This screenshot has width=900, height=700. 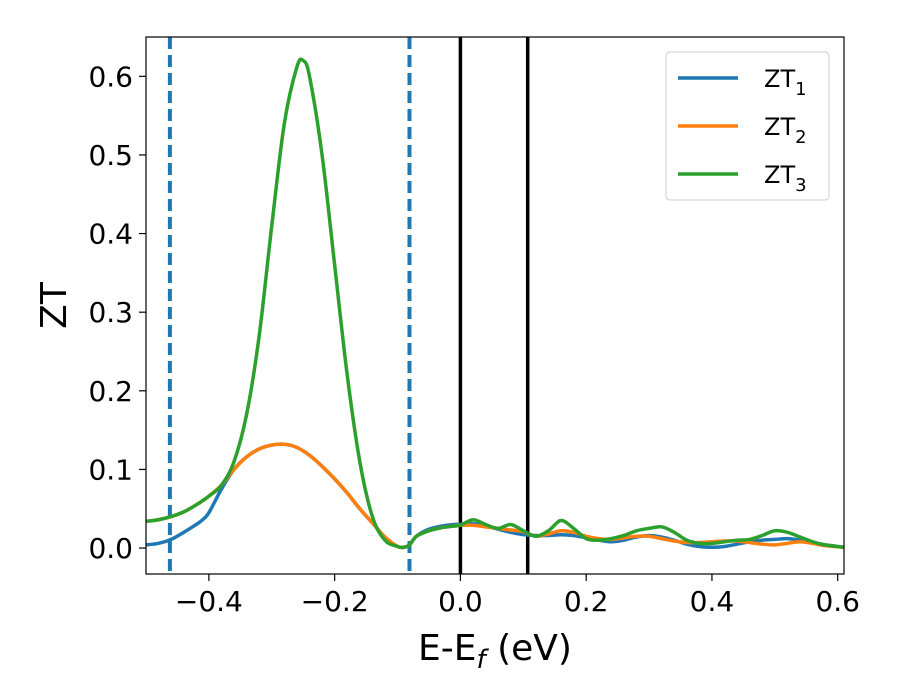 I want to click on y-axis-ticks: 0.0 0.1 0.2 0.3 0.4 0.5 0.6, so click(x=117, y=312).